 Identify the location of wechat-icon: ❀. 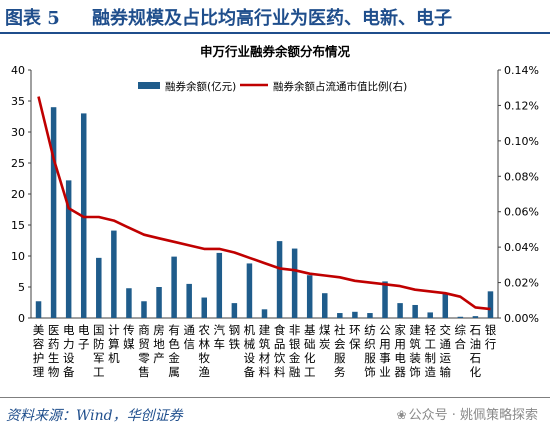
(401, 415).